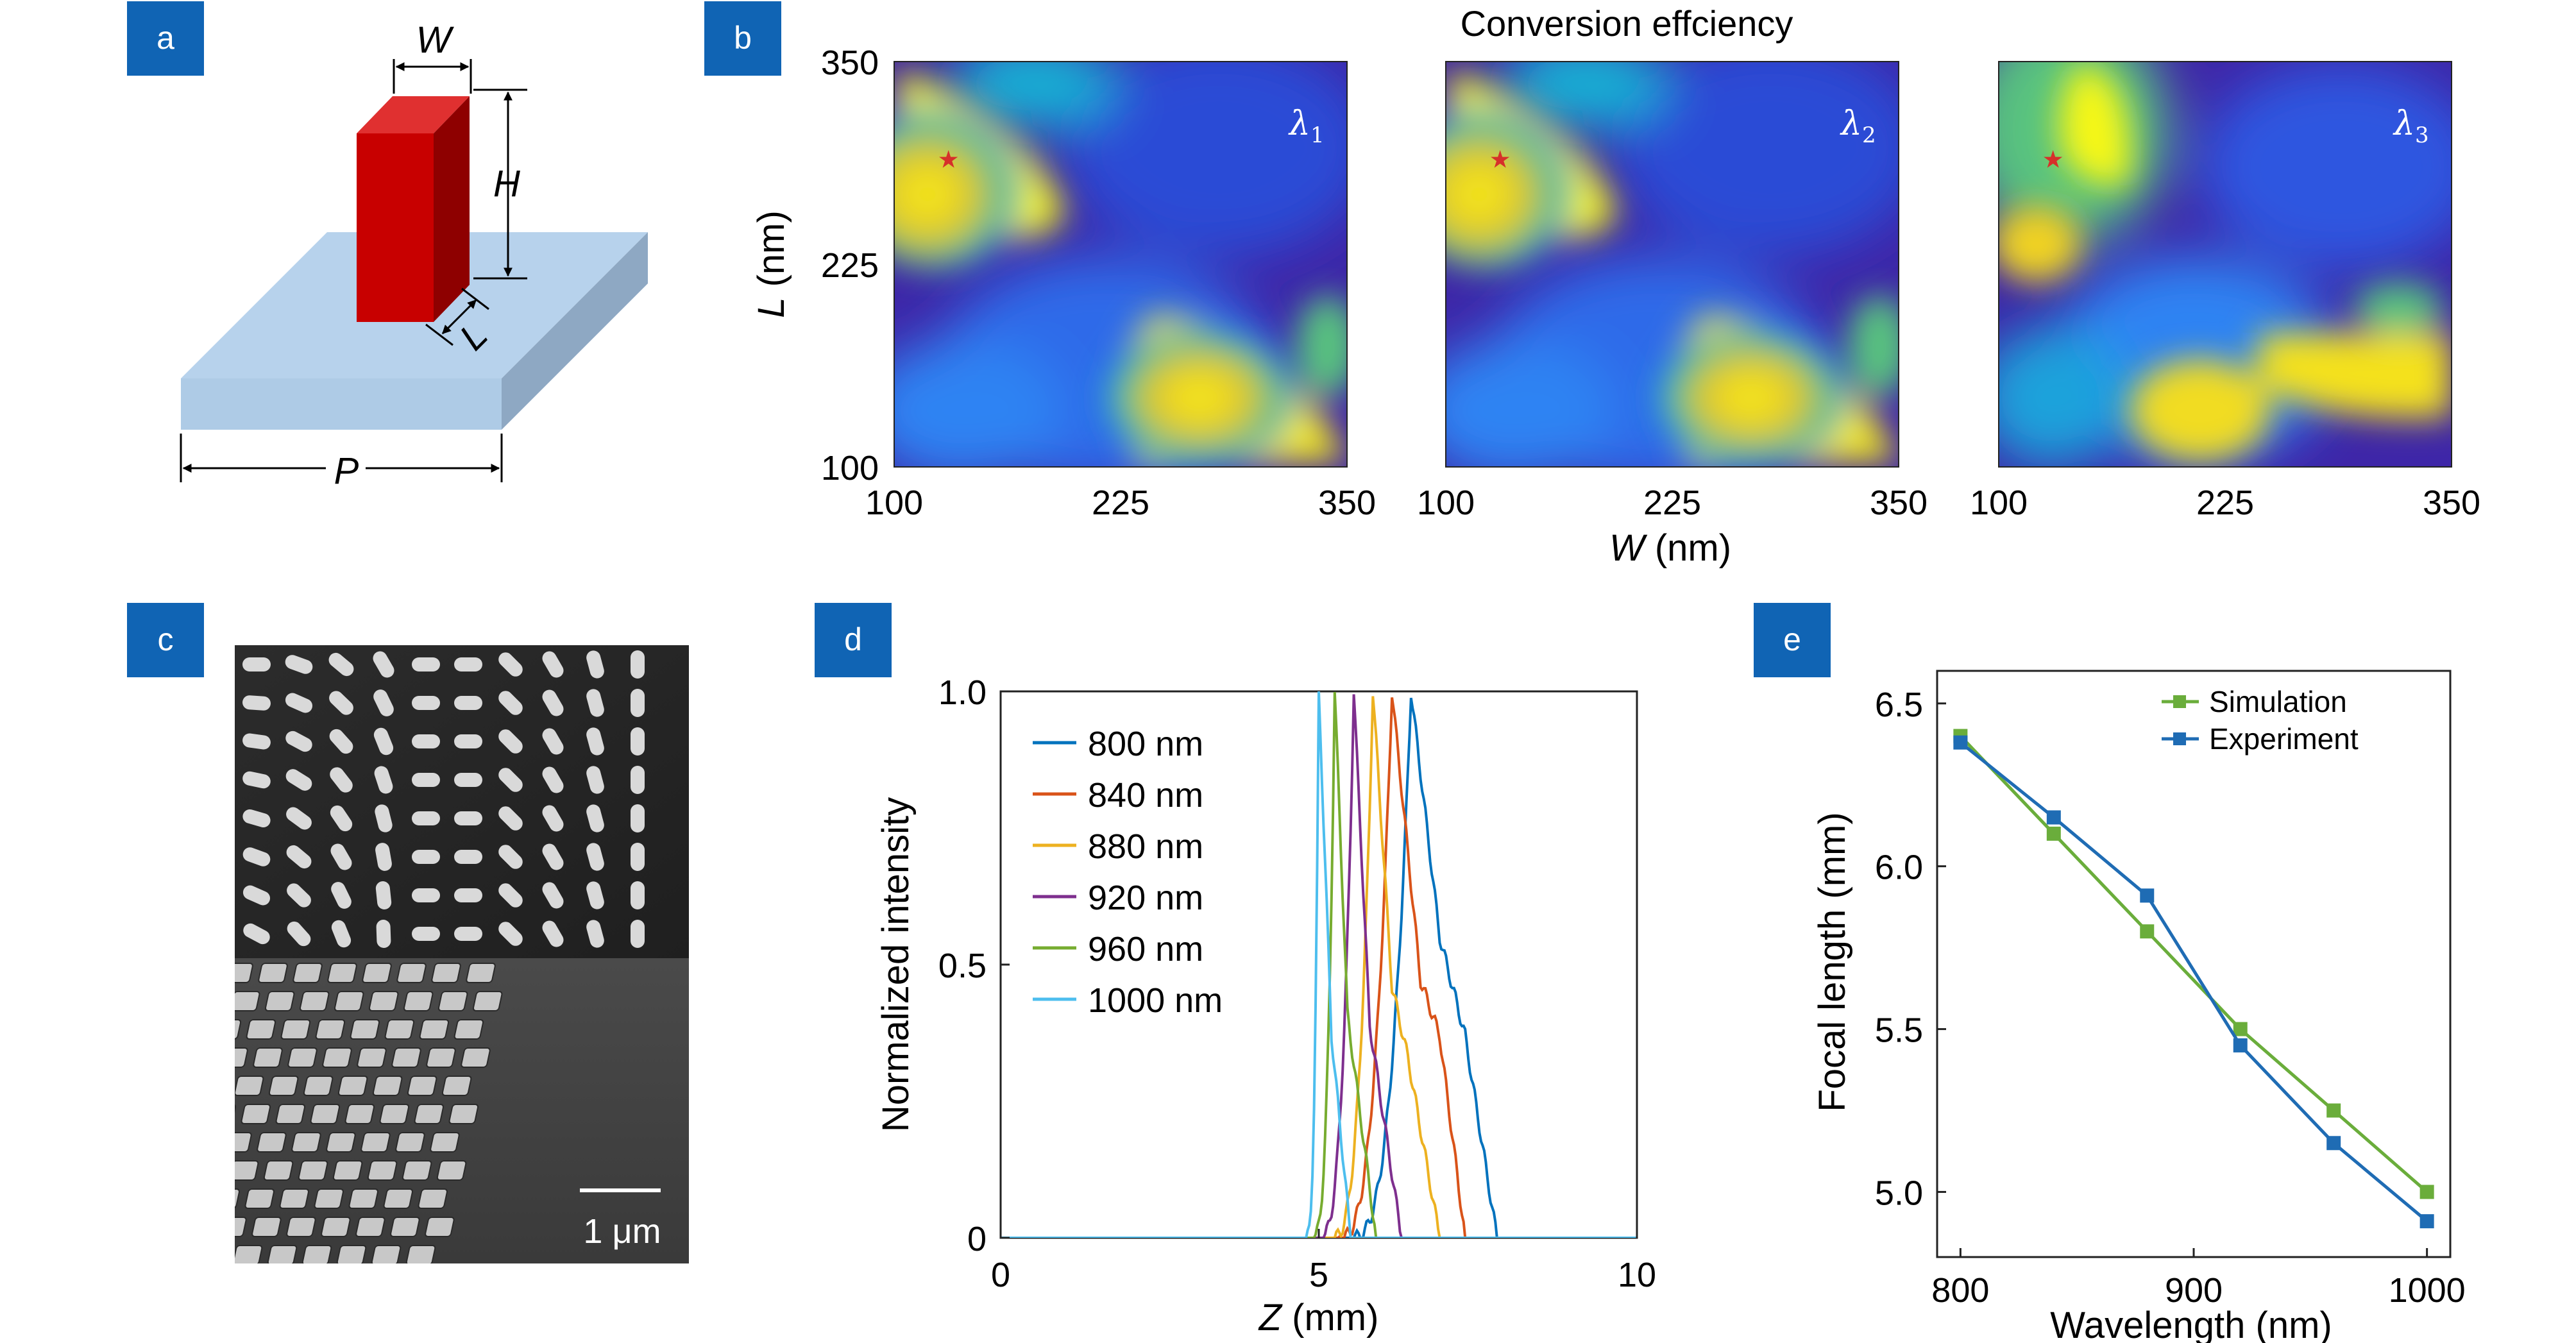 The height and width of the screenshot is (1343, 2576). What do you see at coordinates (1318, 1318) in the screenshot?
I see `intensity-xlabel: Z (mm)` at bounding box center [1318, 1318].